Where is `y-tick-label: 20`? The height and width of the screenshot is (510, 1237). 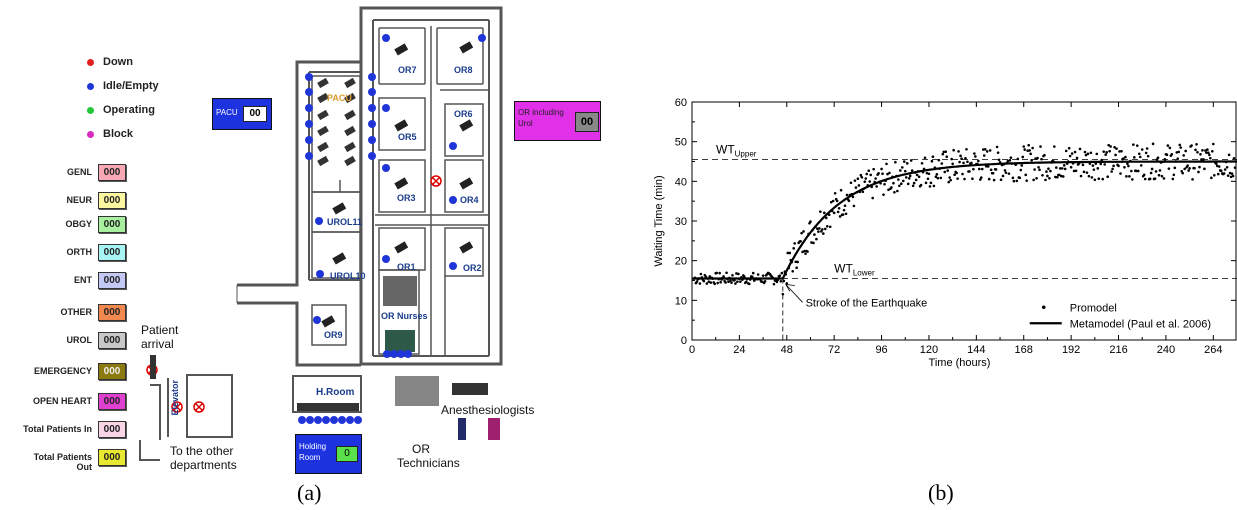 y-tick-label: 20 is located at coordinates (681, 262).